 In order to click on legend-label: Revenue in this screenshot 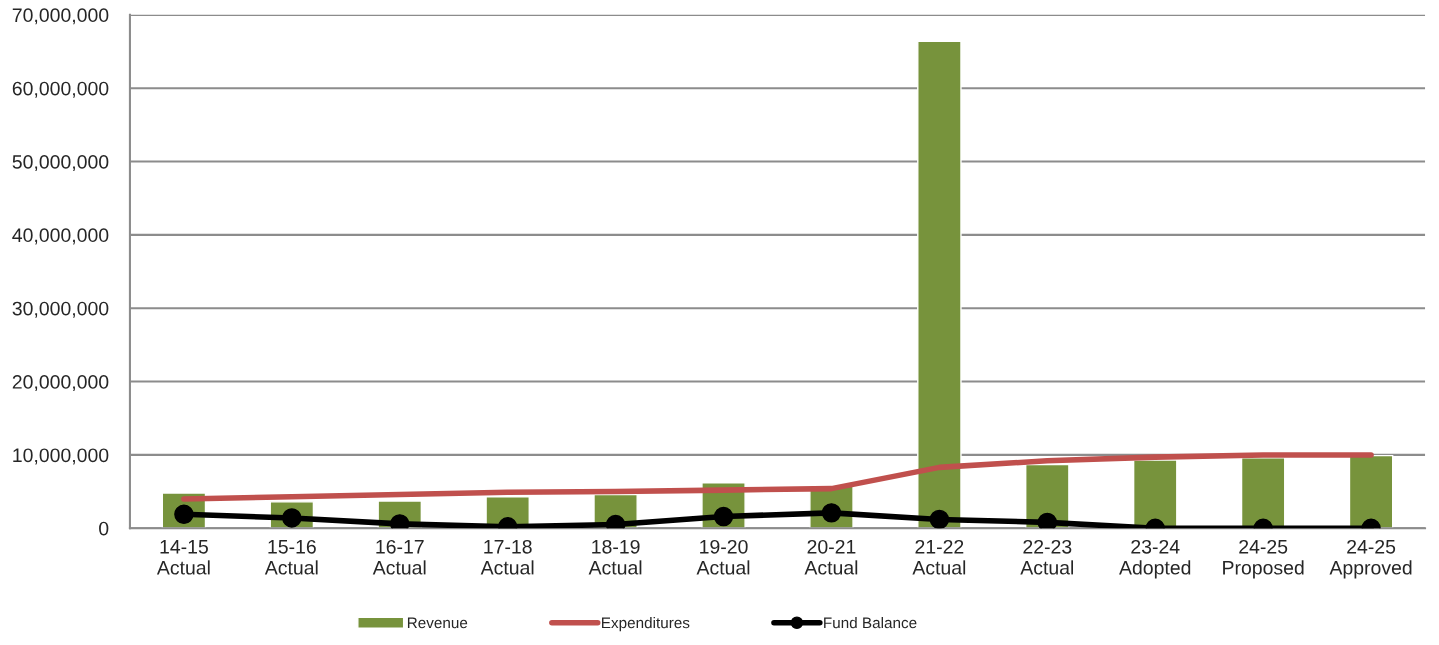, I will do `click(437, 623)`.